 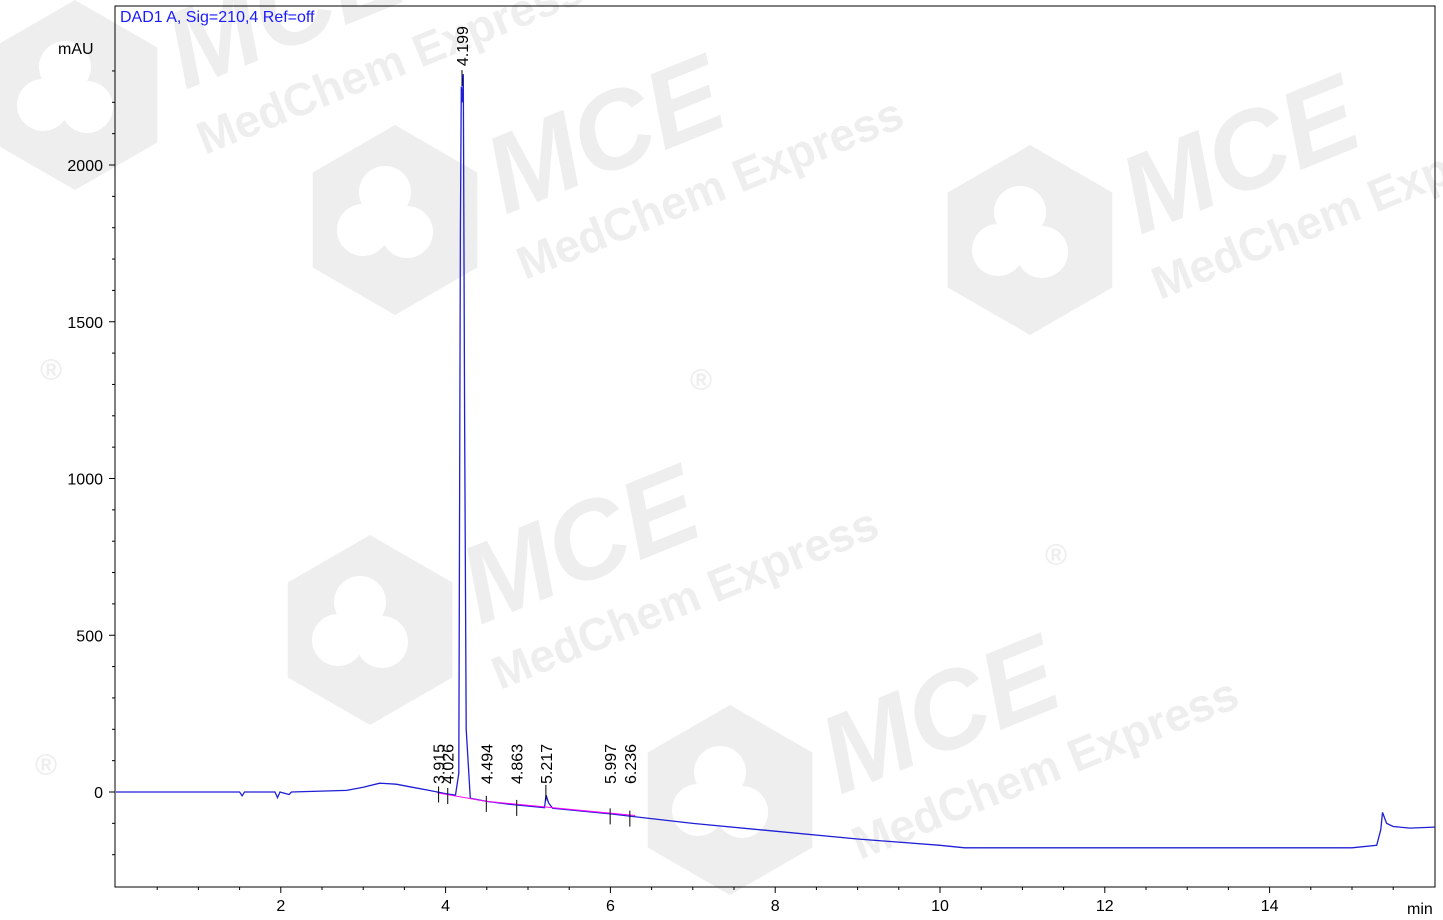 I want to click on chart-title: DAD1 A, Sig=210,4 Ref=off, so click(x=217, y=17).